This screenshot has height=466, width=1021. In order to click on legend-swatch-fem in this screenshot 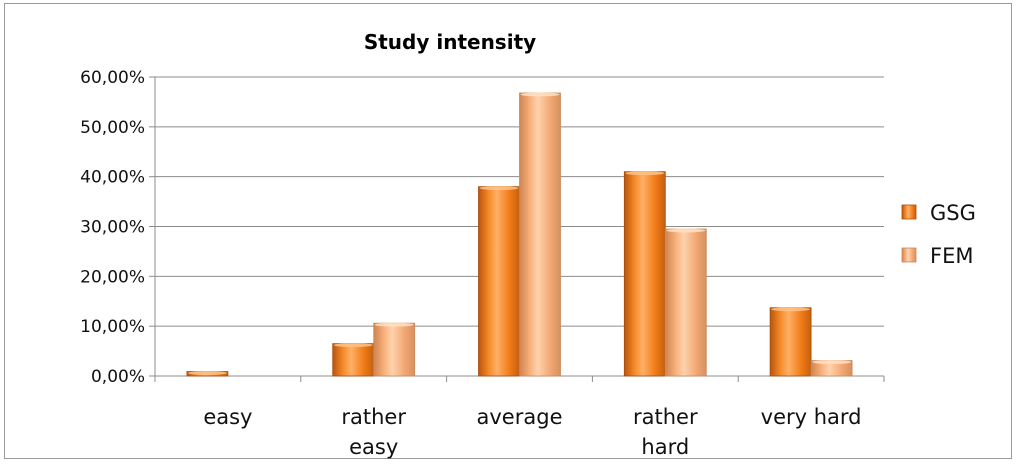, I will do `click(909, 255)`.